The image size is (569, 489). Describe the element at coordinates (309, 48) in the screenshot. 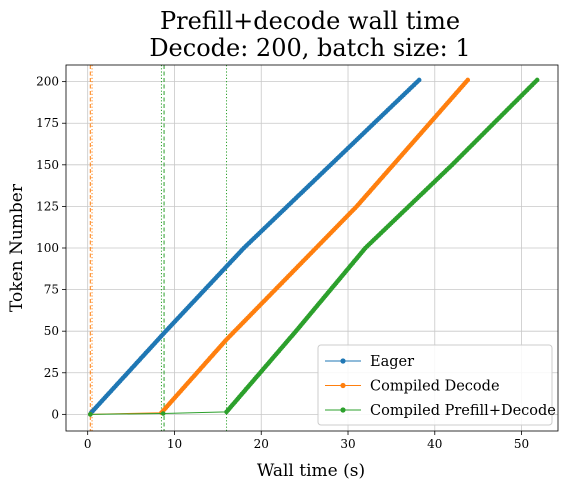

I see `chart-title-line2: Decode: 200, batch size: 1` at that location.